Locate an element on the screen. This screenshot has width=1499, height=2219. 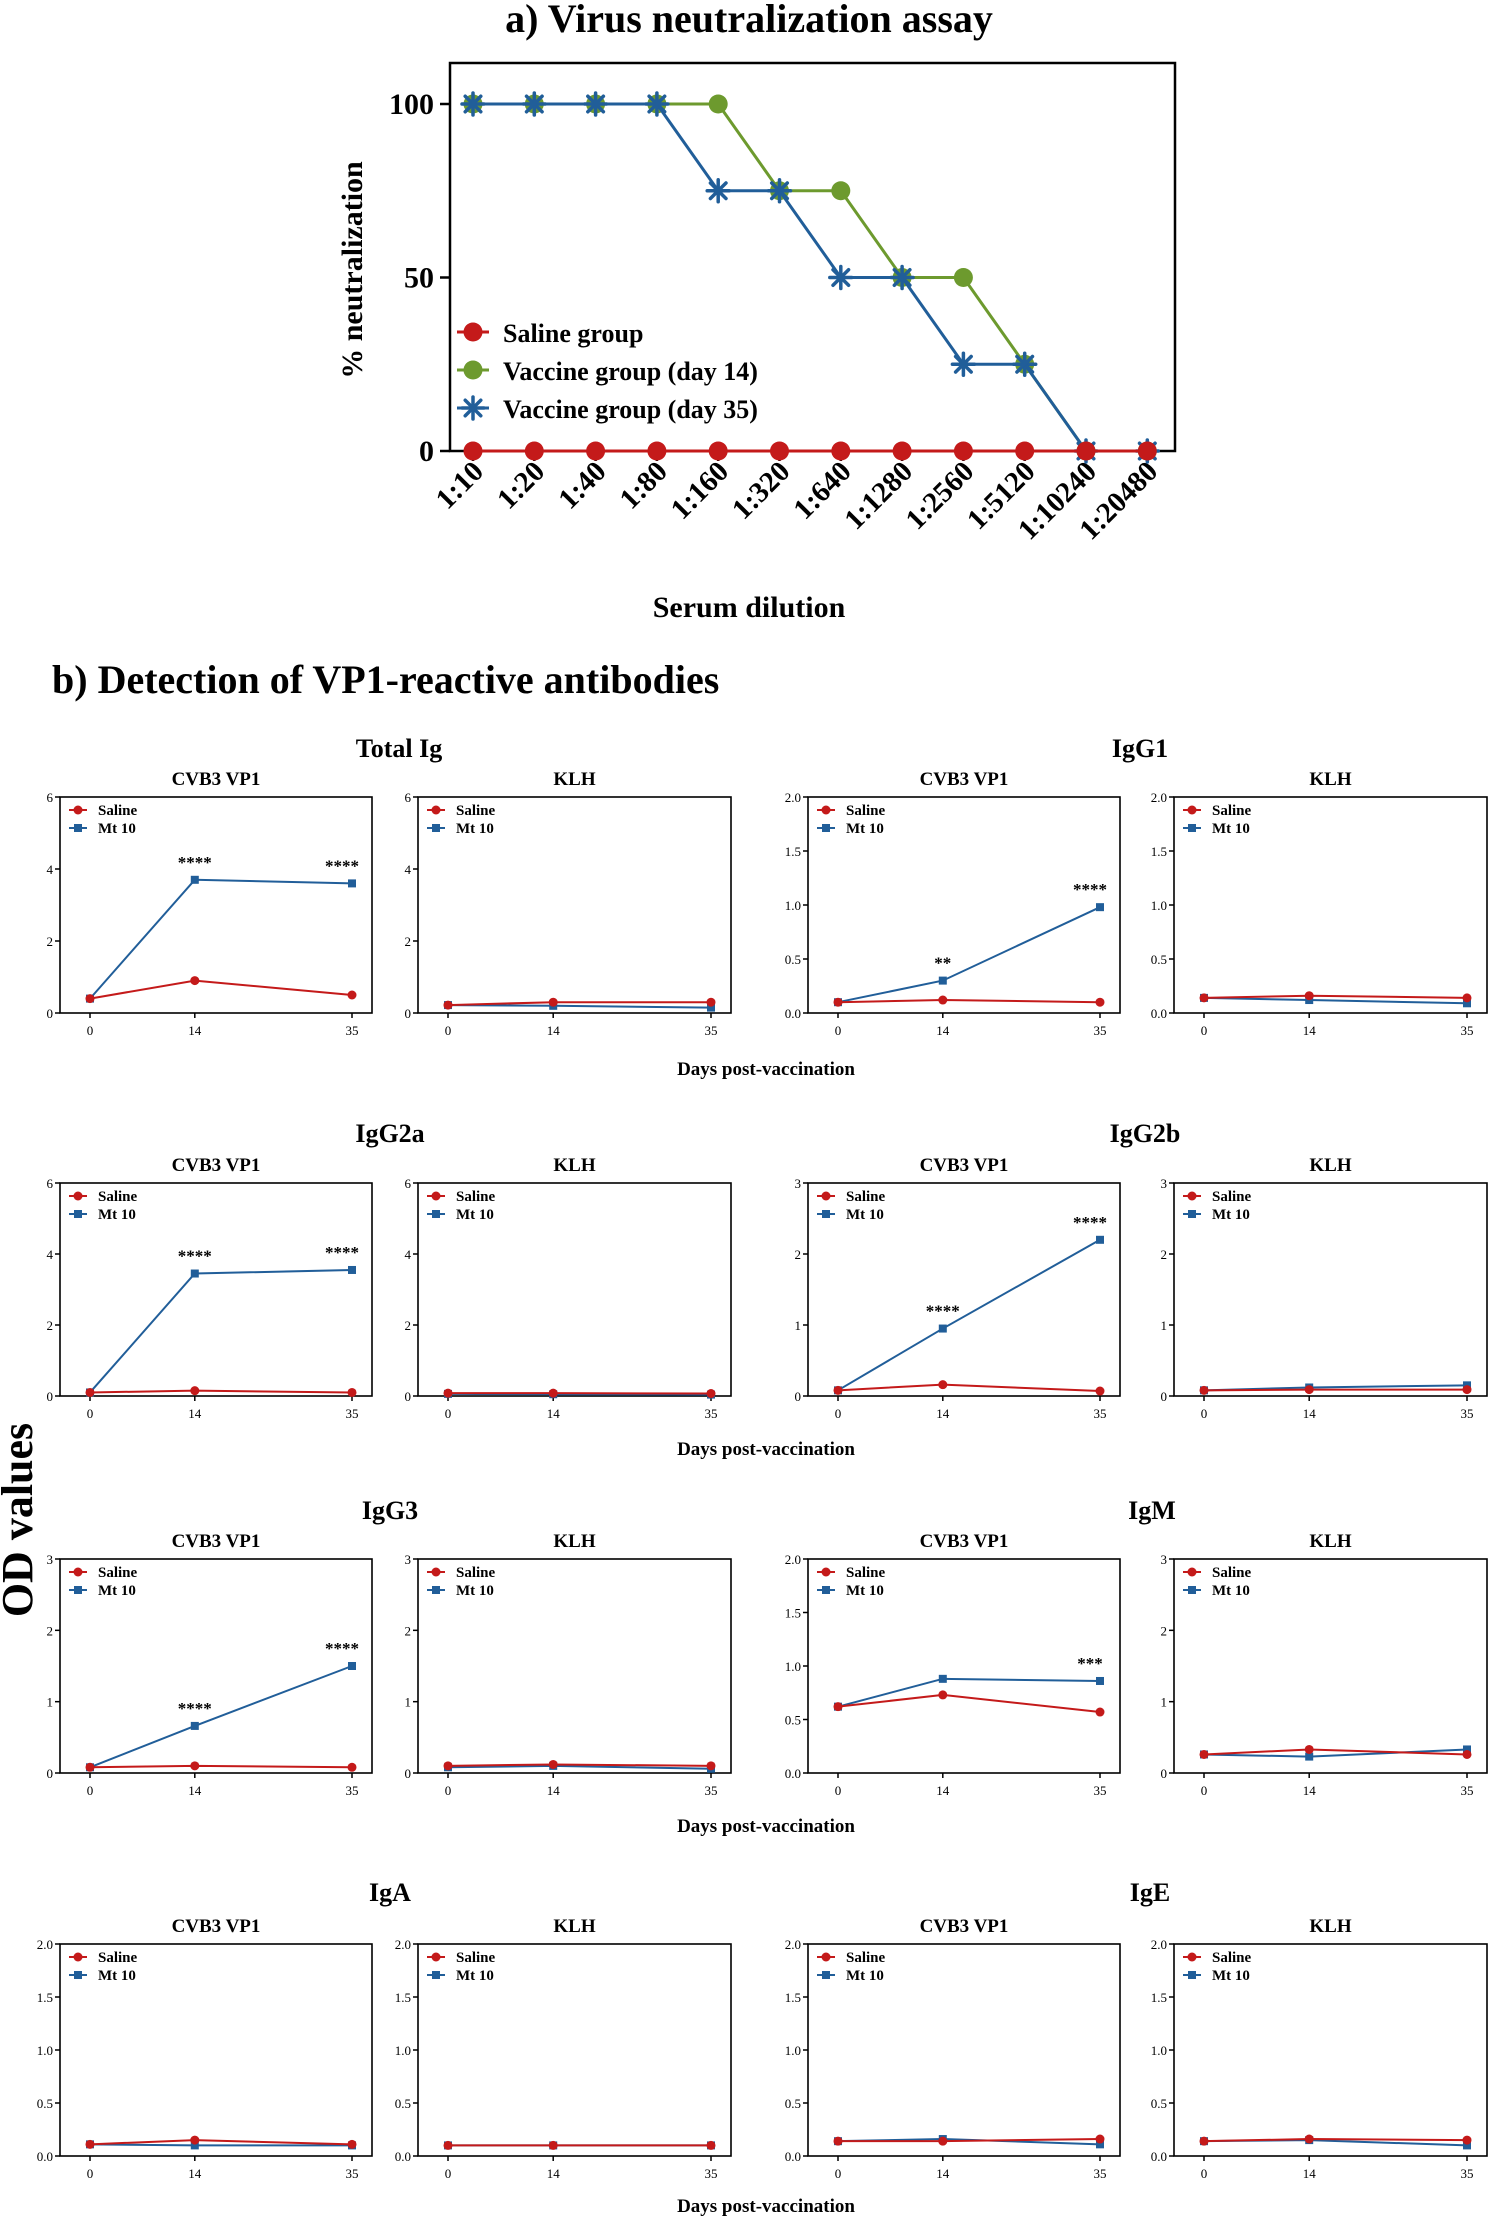
x-tick-label: 1:2560 is located at coordinates (940, 495).